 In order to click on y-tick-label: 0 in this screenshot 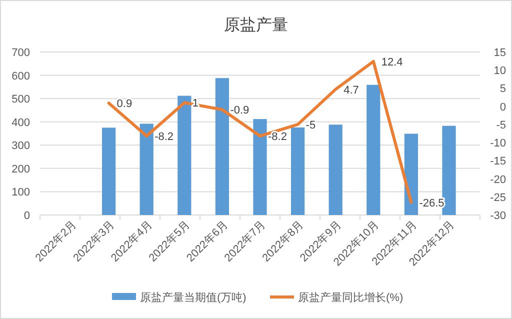, I will do `click(27, 216)`.